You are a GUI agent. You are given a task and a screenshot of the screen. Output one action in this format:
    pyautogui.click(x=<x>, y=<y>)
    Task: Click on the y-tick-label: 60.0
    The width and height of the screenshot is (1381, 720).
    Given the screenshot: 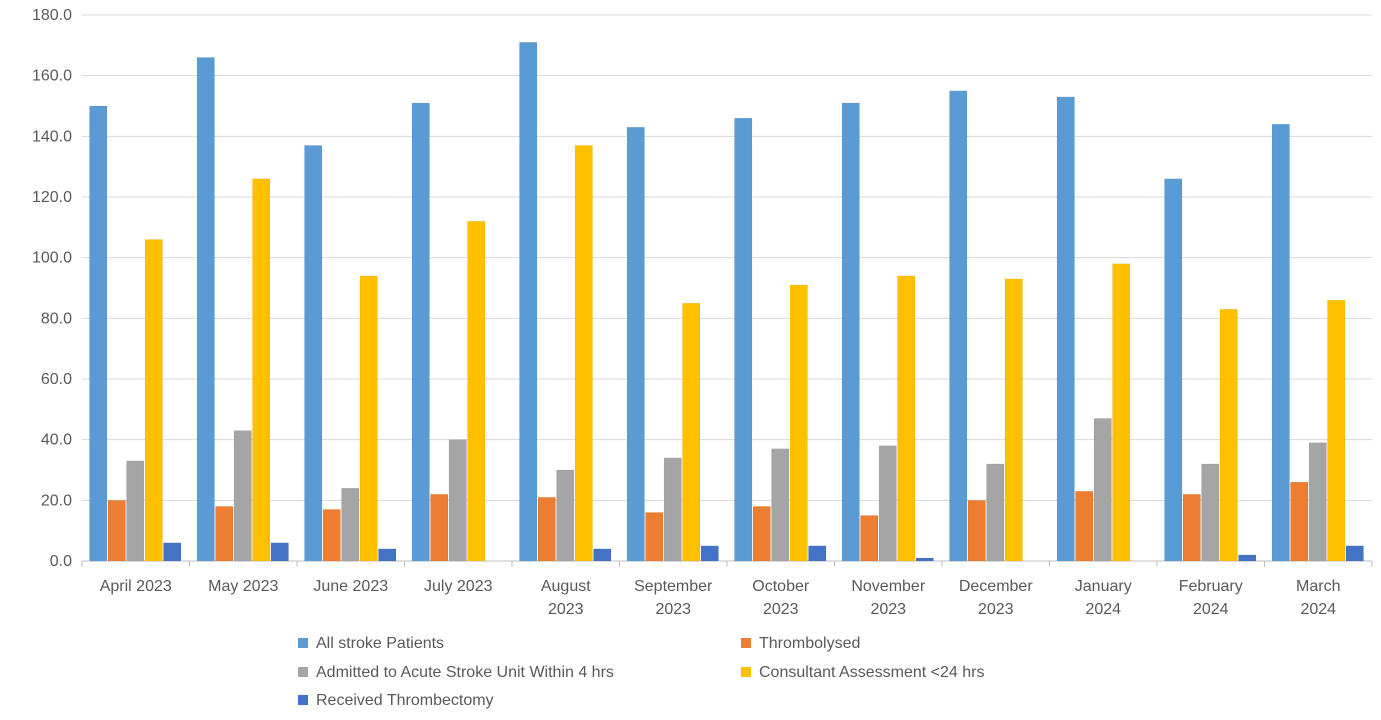 What is the action you would take?
    pyautogui.click(x=56, y=379)
    